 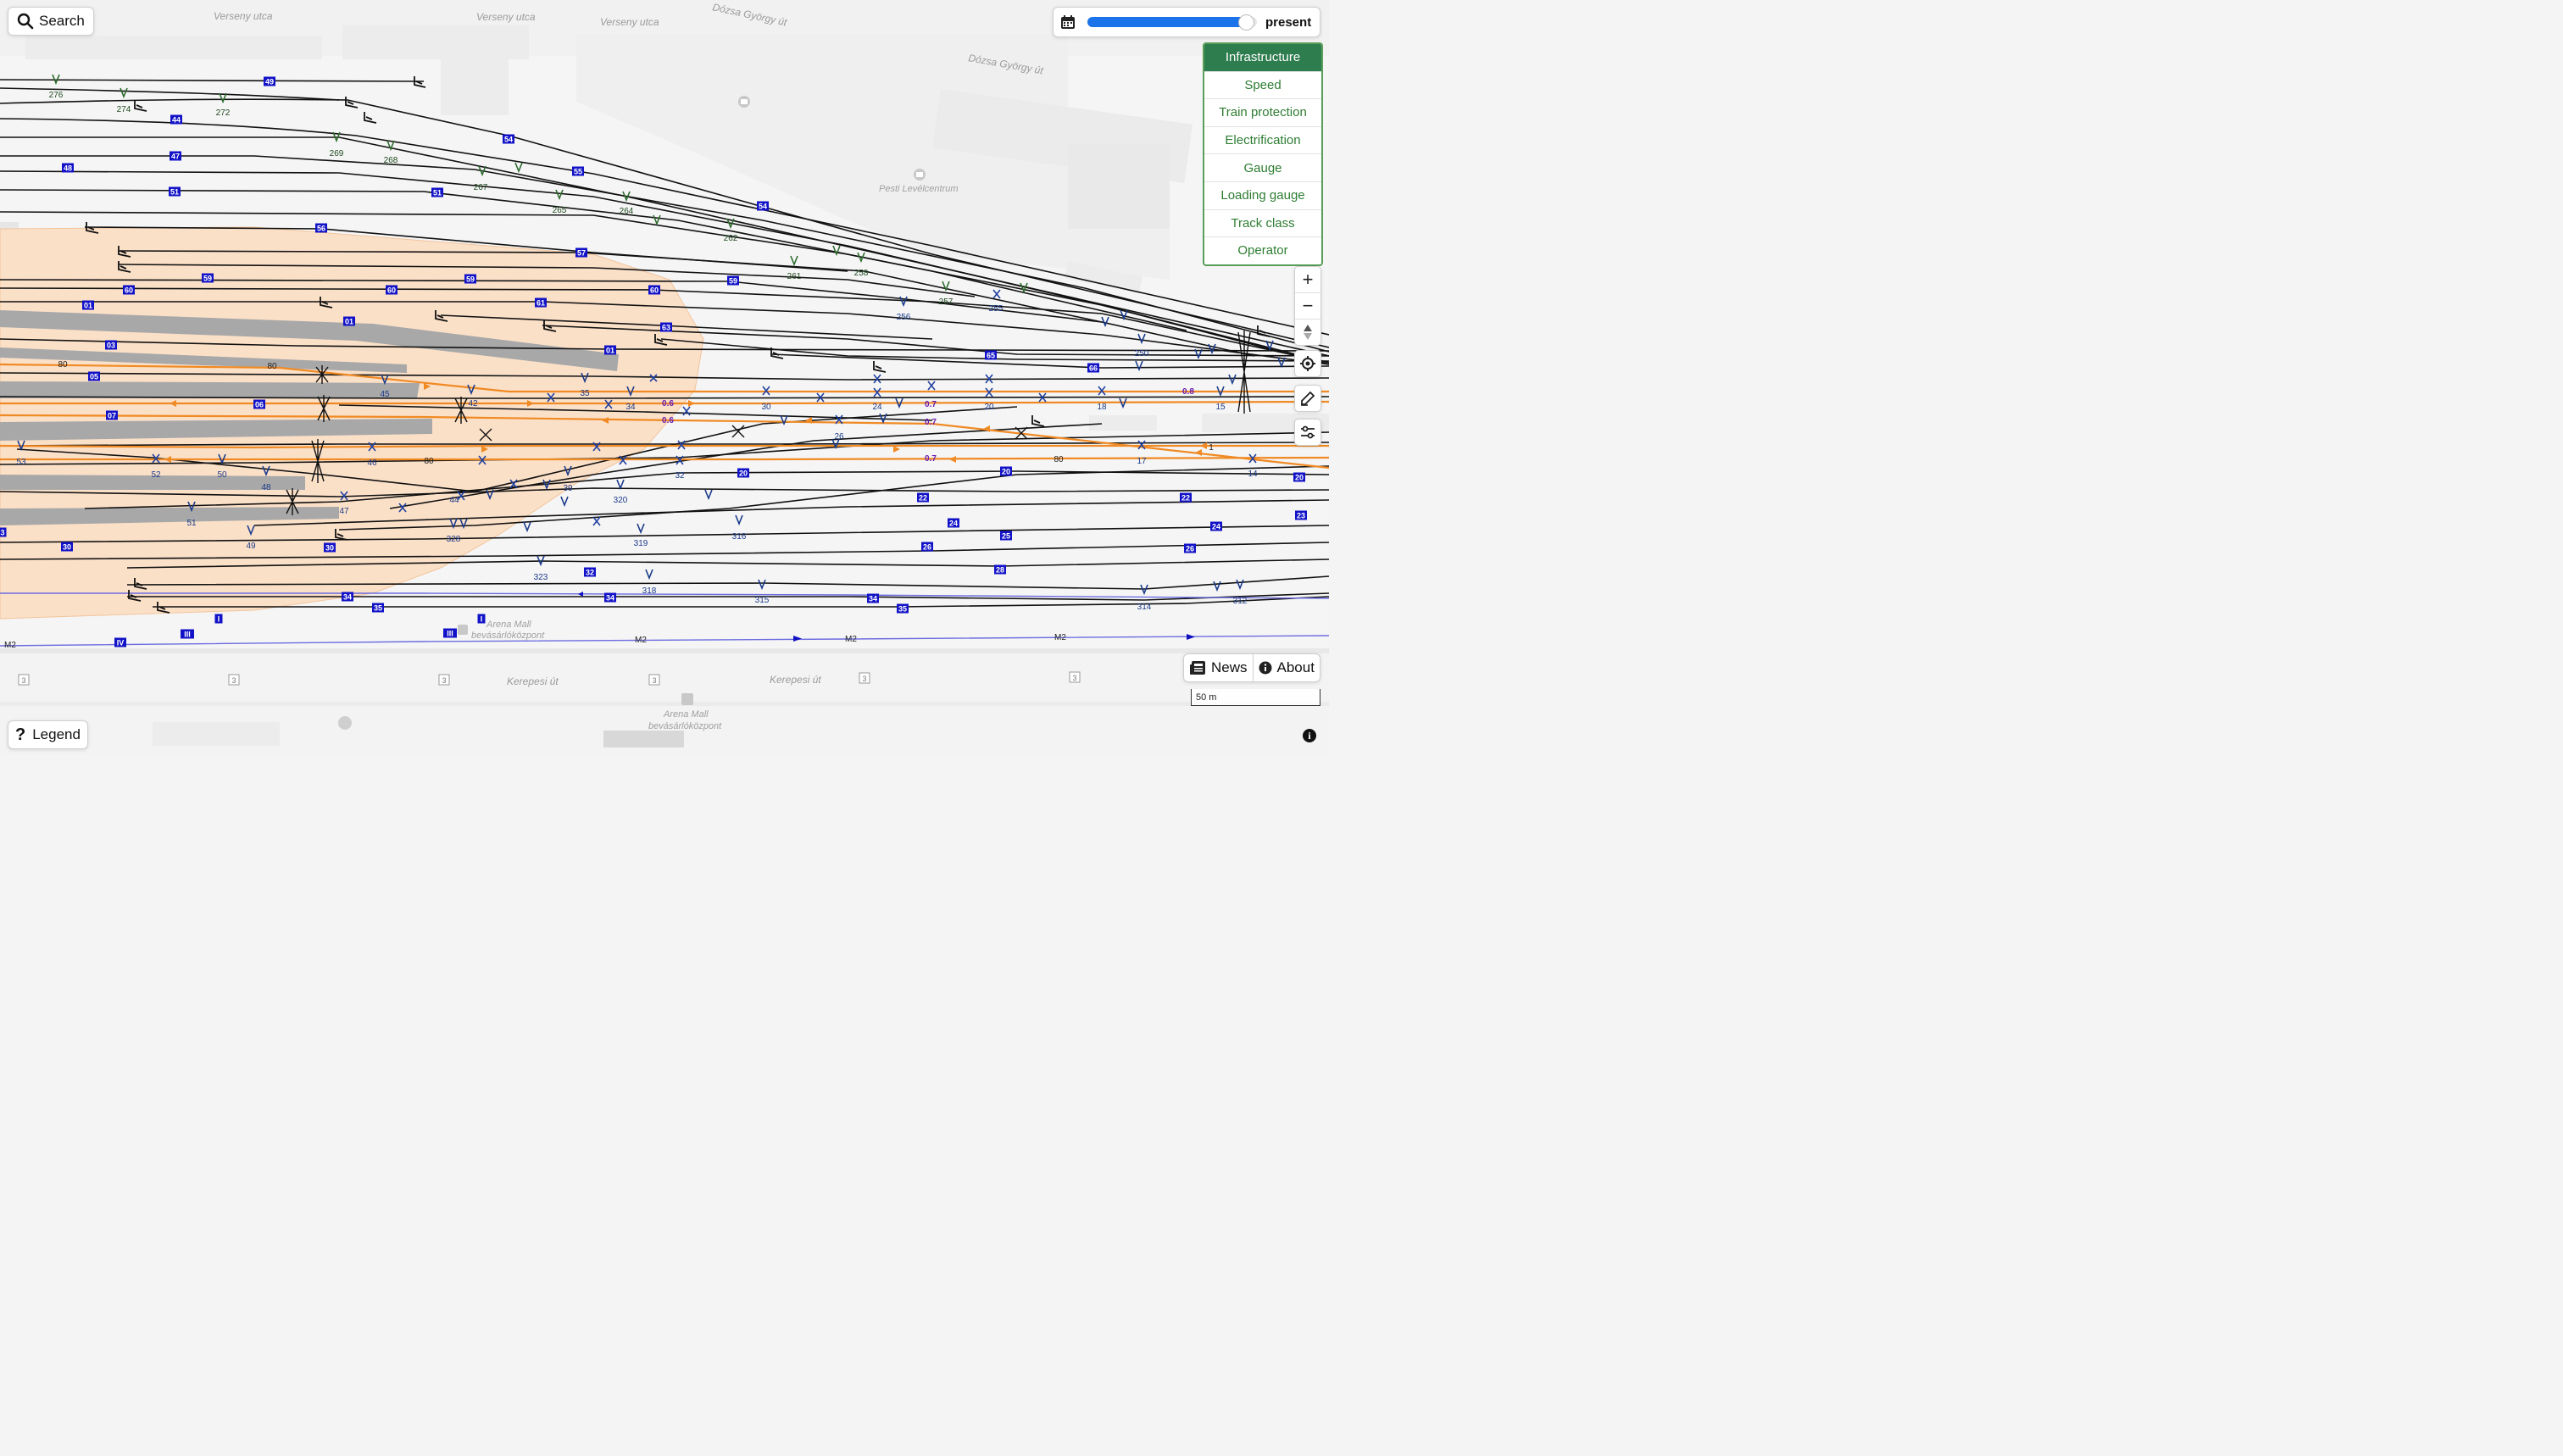 I want to click on track-number-badge: 49, so click(x=269, y=81).